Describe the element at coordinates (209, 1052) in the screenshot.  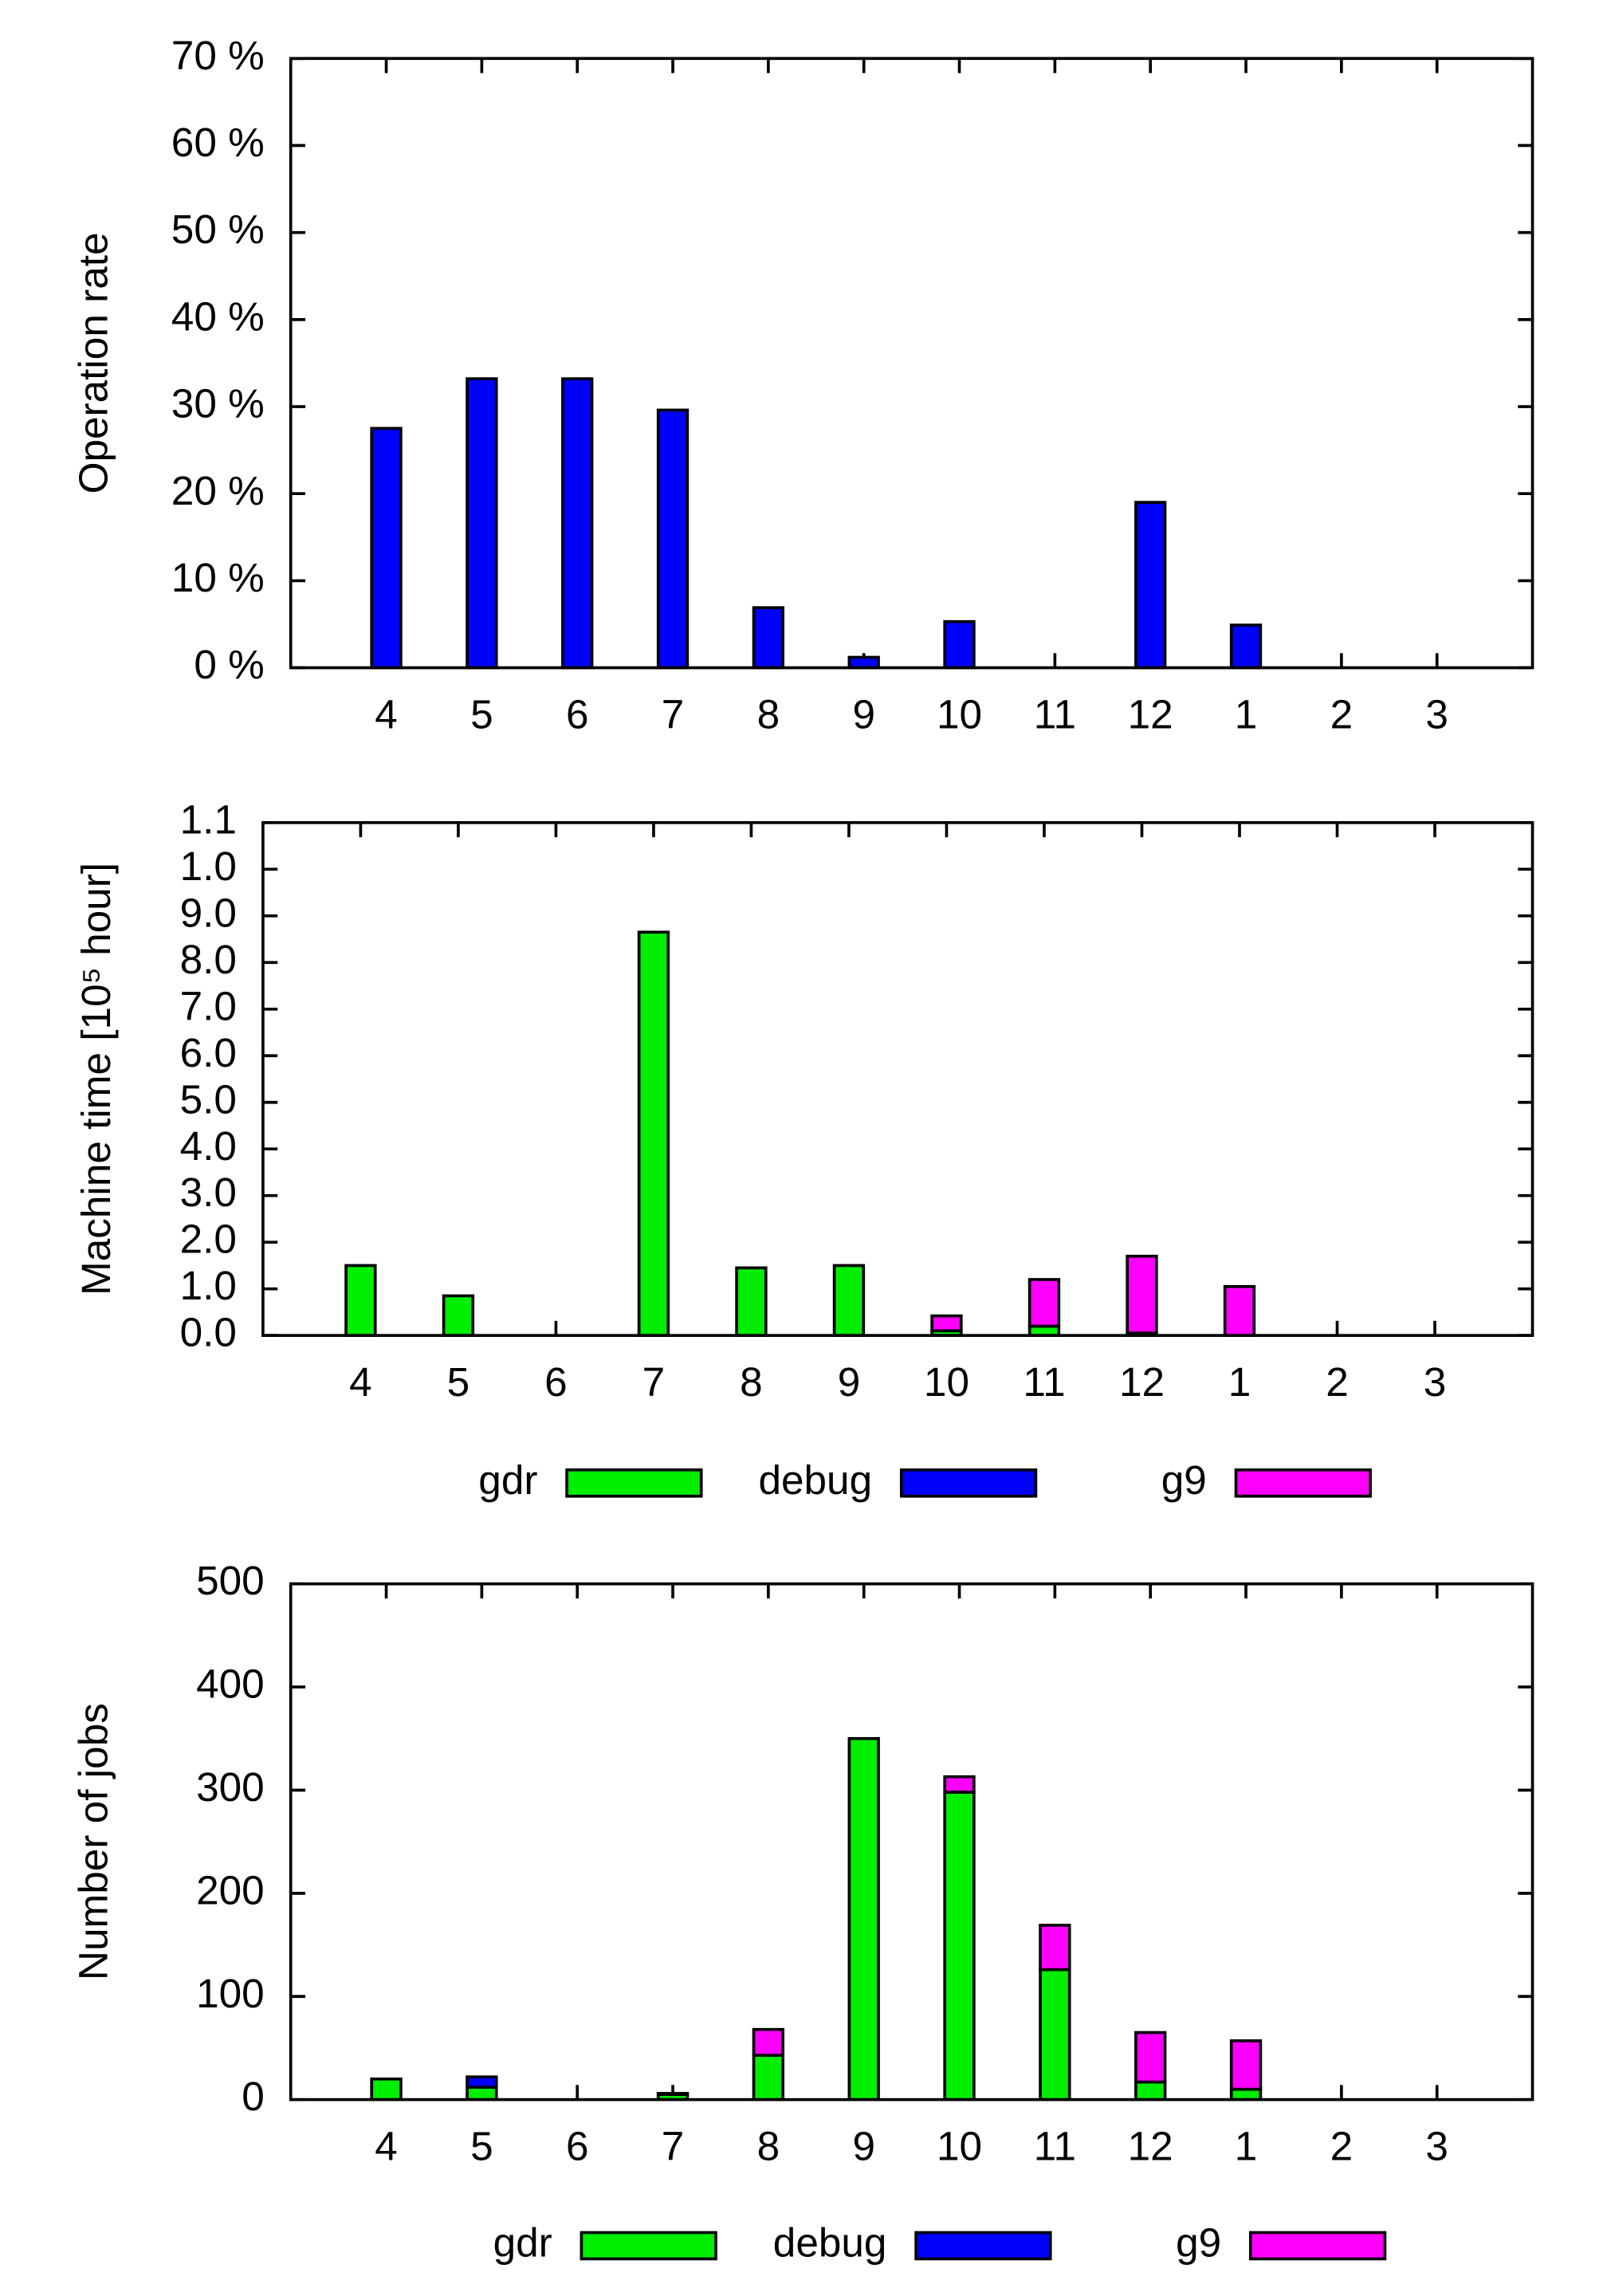
I see `y-tick-label: 6.0` at that location.